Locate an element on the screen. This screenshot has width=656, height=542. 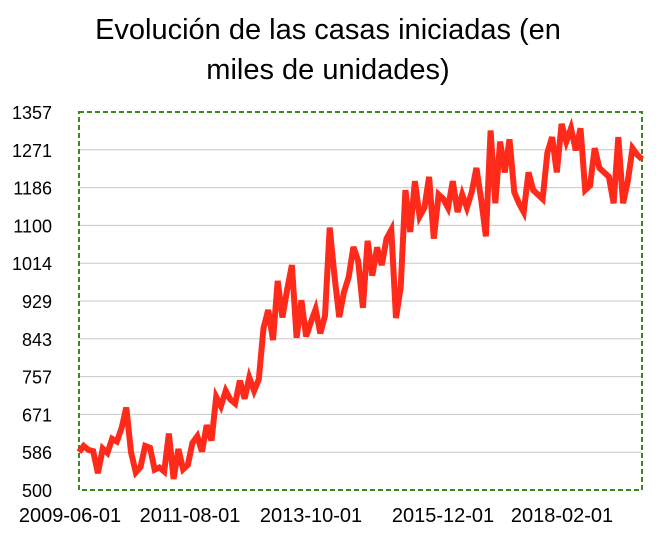
x-tick-label: 2018-02-01 is located at coordinates (562, 516).